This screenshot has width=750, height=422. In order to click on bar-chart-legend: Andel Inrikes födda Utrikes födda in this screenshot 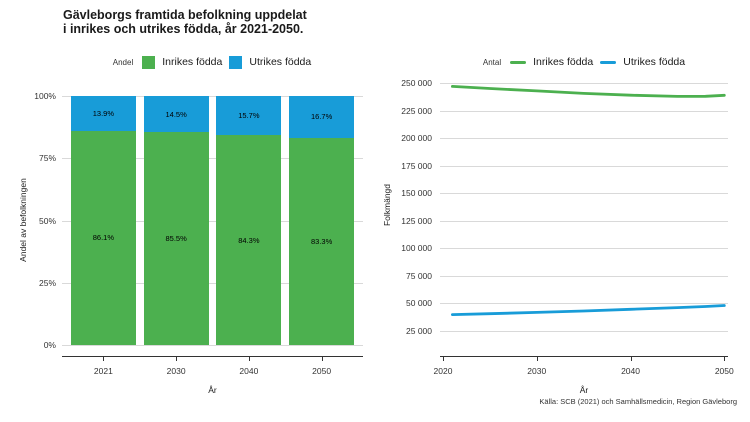, I will do `click(212, 62)`.